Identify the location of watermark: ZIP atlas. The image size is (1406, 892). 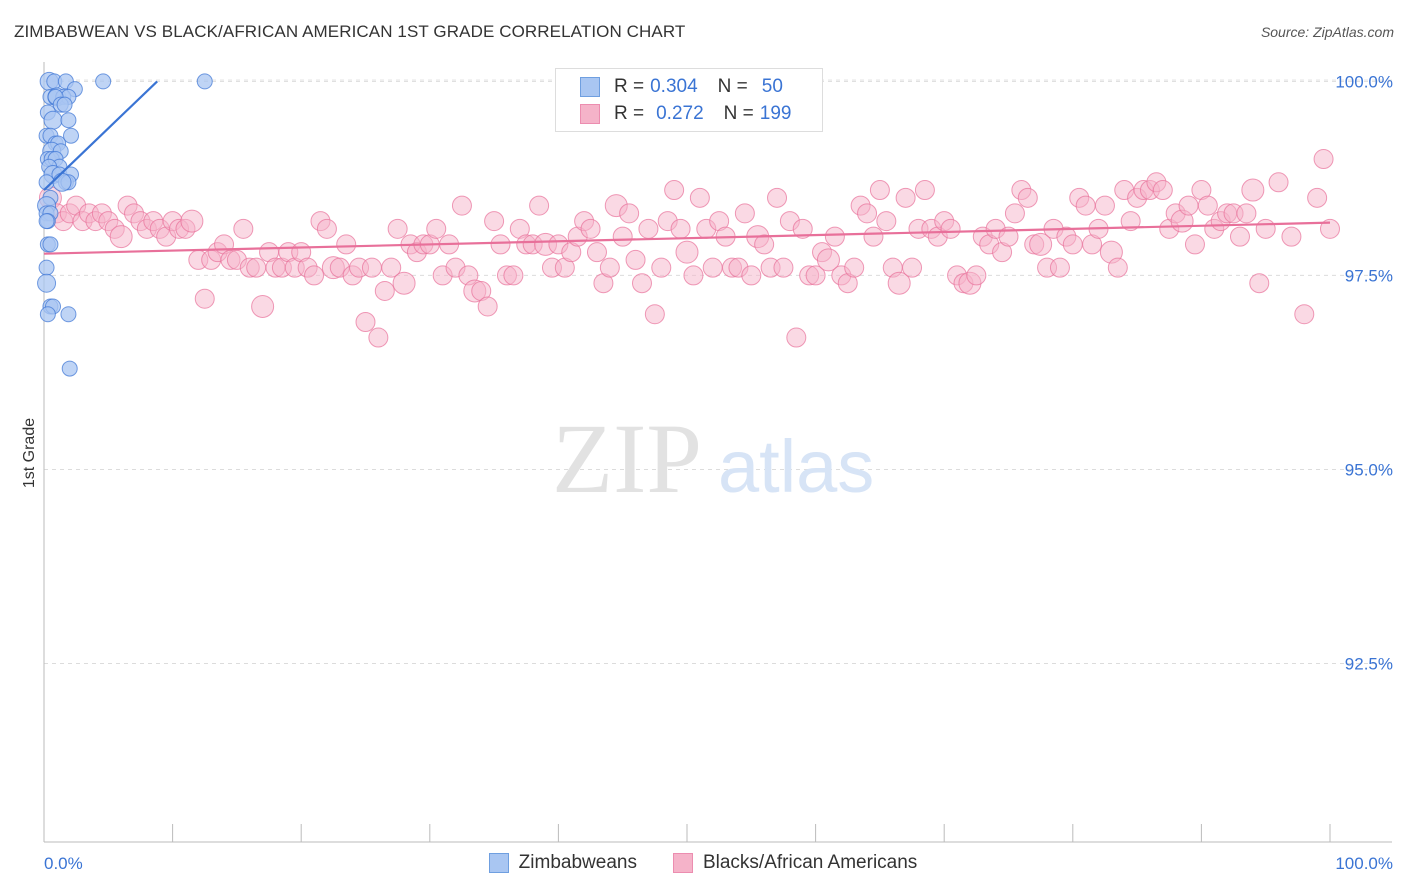
(713, 458).